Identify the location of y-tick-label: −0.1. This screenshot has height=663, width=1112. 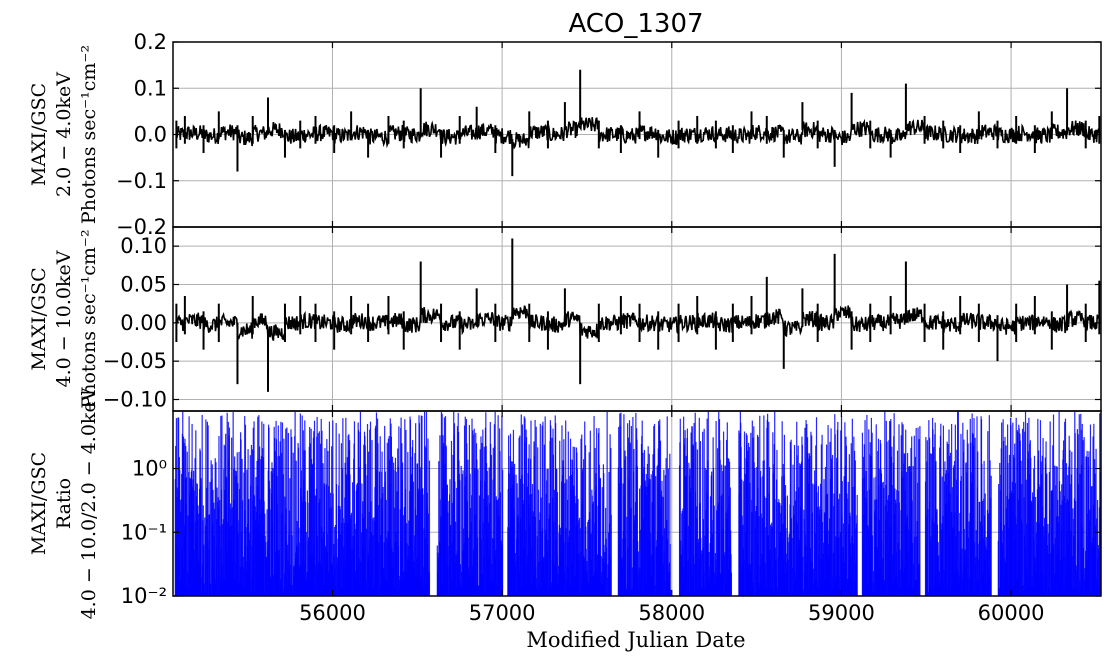
(141, 181).